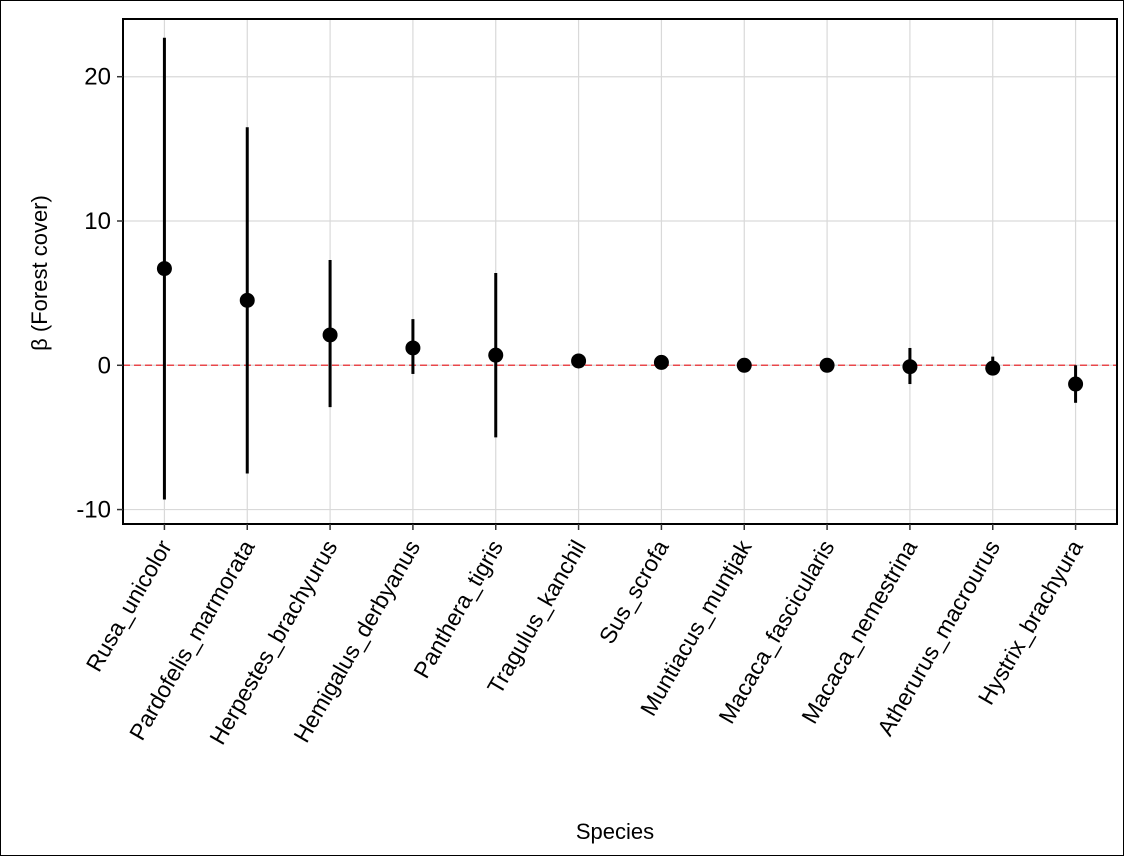 This screenshot has height=856, width=1124. I want to click on point-Herpestes_brachyurus, so click(330, 335).